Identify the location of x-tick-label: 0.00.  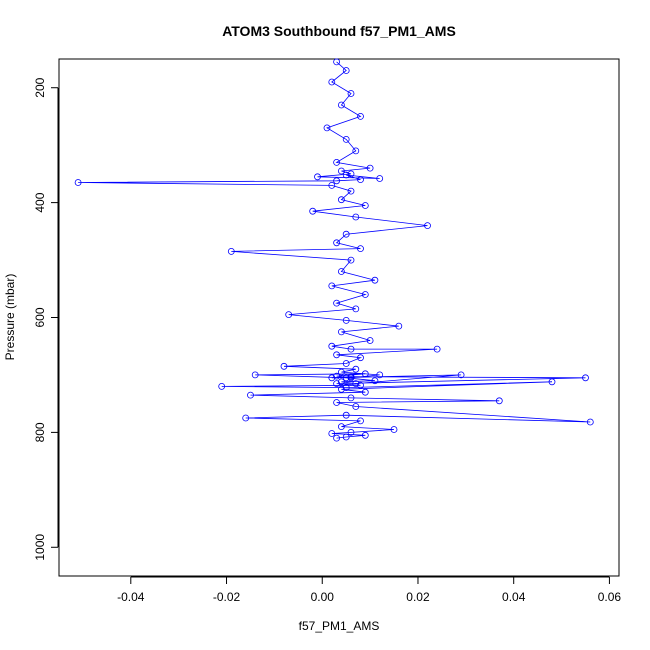
(323, 597).